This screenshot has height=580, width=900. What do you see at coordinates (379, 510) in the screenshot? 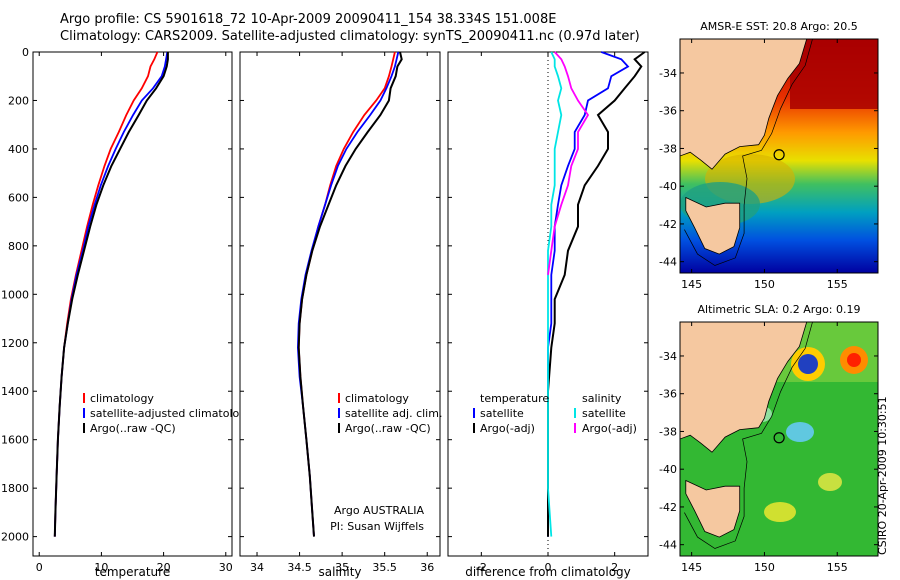
I see `annotation-argo-australia: Argo AUSTRALIA` at bounding box center [379, 510].